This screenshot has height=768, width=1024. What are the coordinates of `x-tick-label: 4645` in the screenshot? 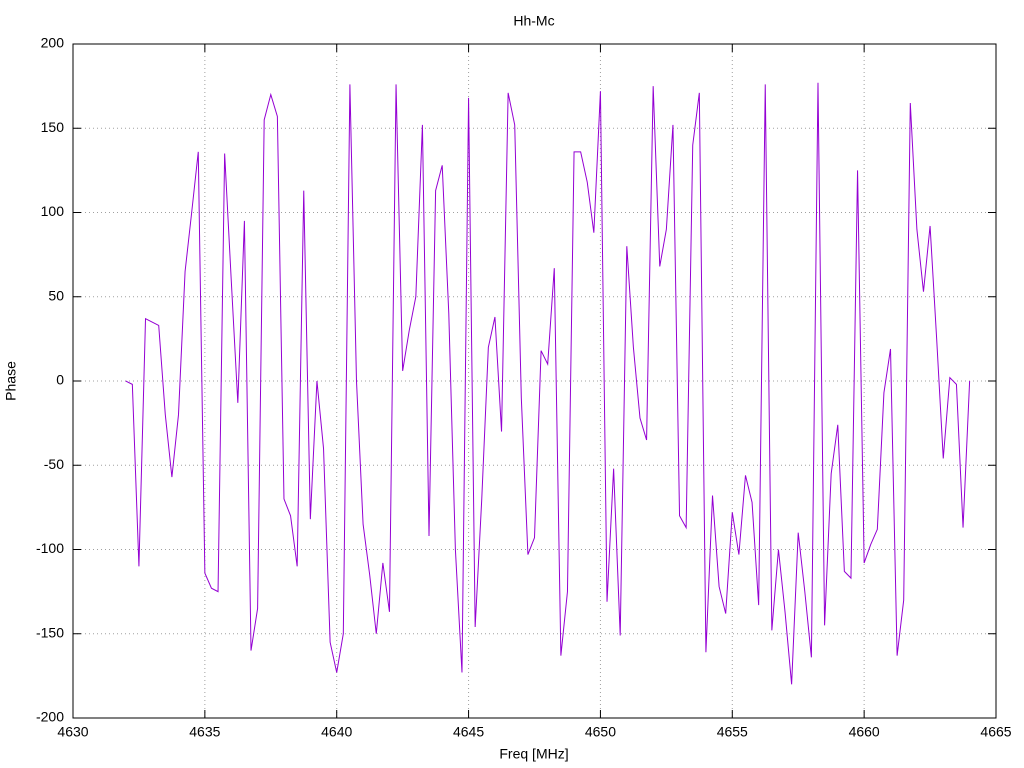 It's located at (468, 732).